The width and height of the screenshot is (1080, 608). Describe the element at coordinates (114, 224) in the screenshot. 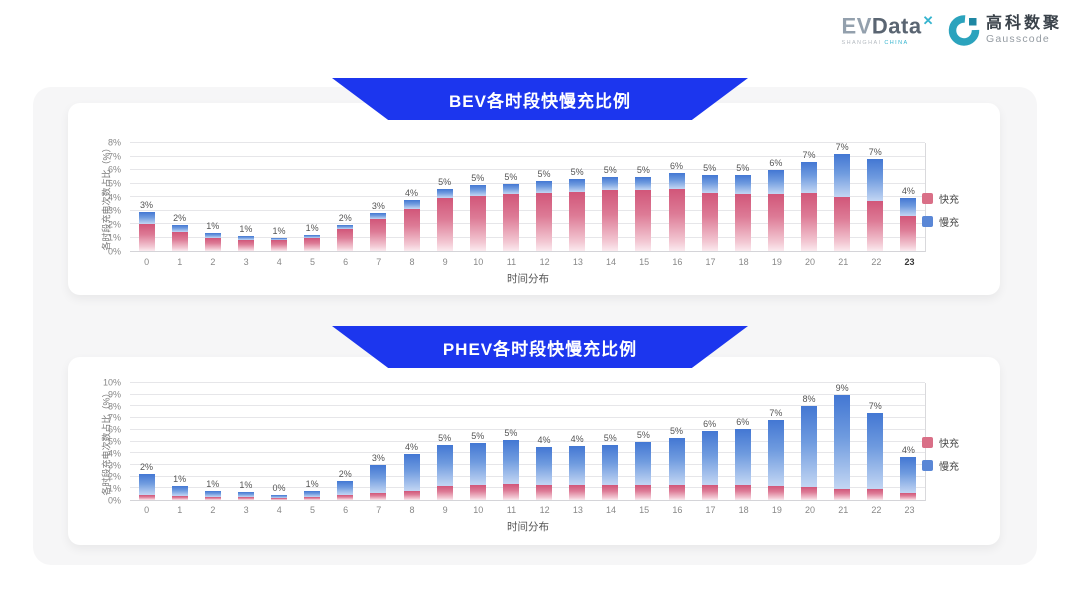

I see `y-tick-label: 2%` at that location.